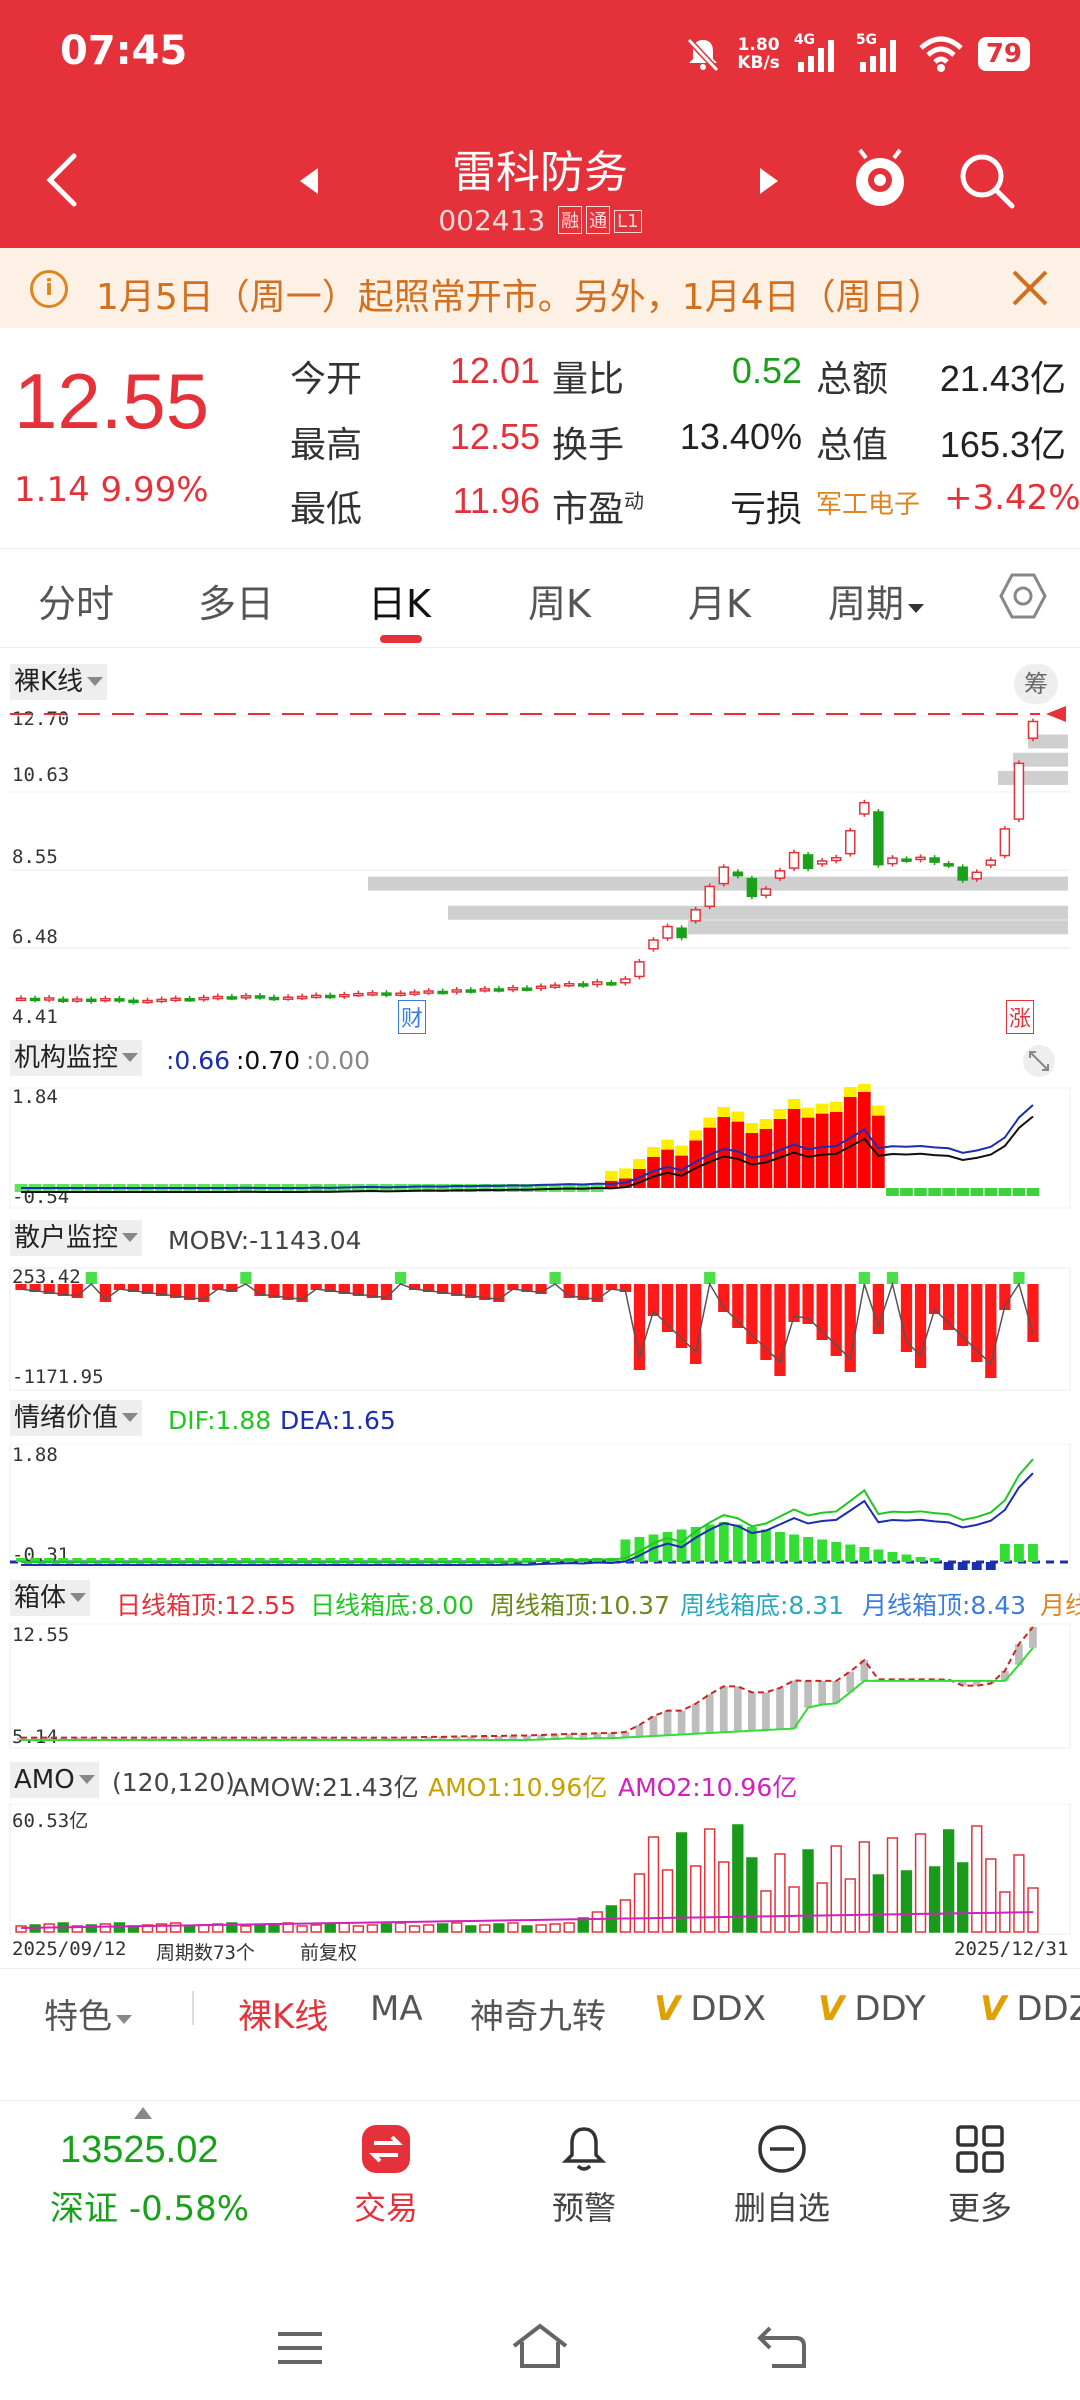 Image resolution: width=1080 pixels, height=2400 pixels. Describe the element at coordinates (143, 2113) in the screenshot. I see `chevron-up-icon` at that location.